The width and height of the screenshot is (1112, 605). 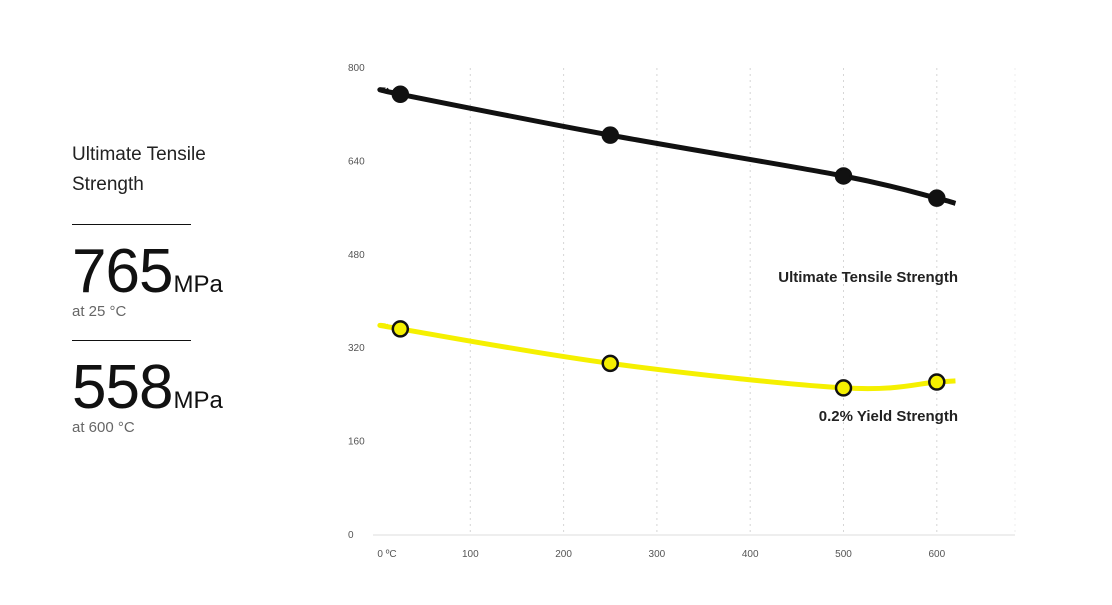 I want to click on x-tick-label: 0 ºC, so click(x=386, y=554).